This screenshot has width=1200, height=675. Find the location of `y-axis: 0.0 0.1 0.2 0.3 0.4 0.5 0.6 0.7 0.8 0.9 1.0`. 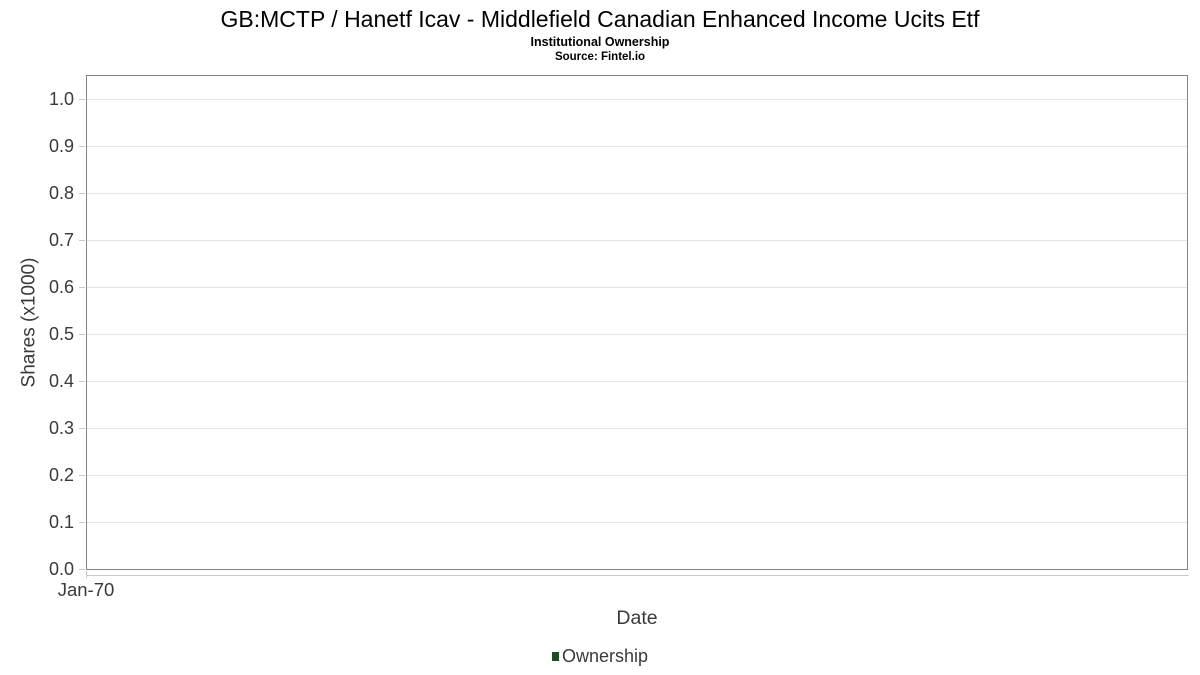

y-axis: 0.0 0.1 0.2 0.3 0.4 0.5 0.6 0.7 0.8 0.9 1.0 is located at coordinates (43, 327).